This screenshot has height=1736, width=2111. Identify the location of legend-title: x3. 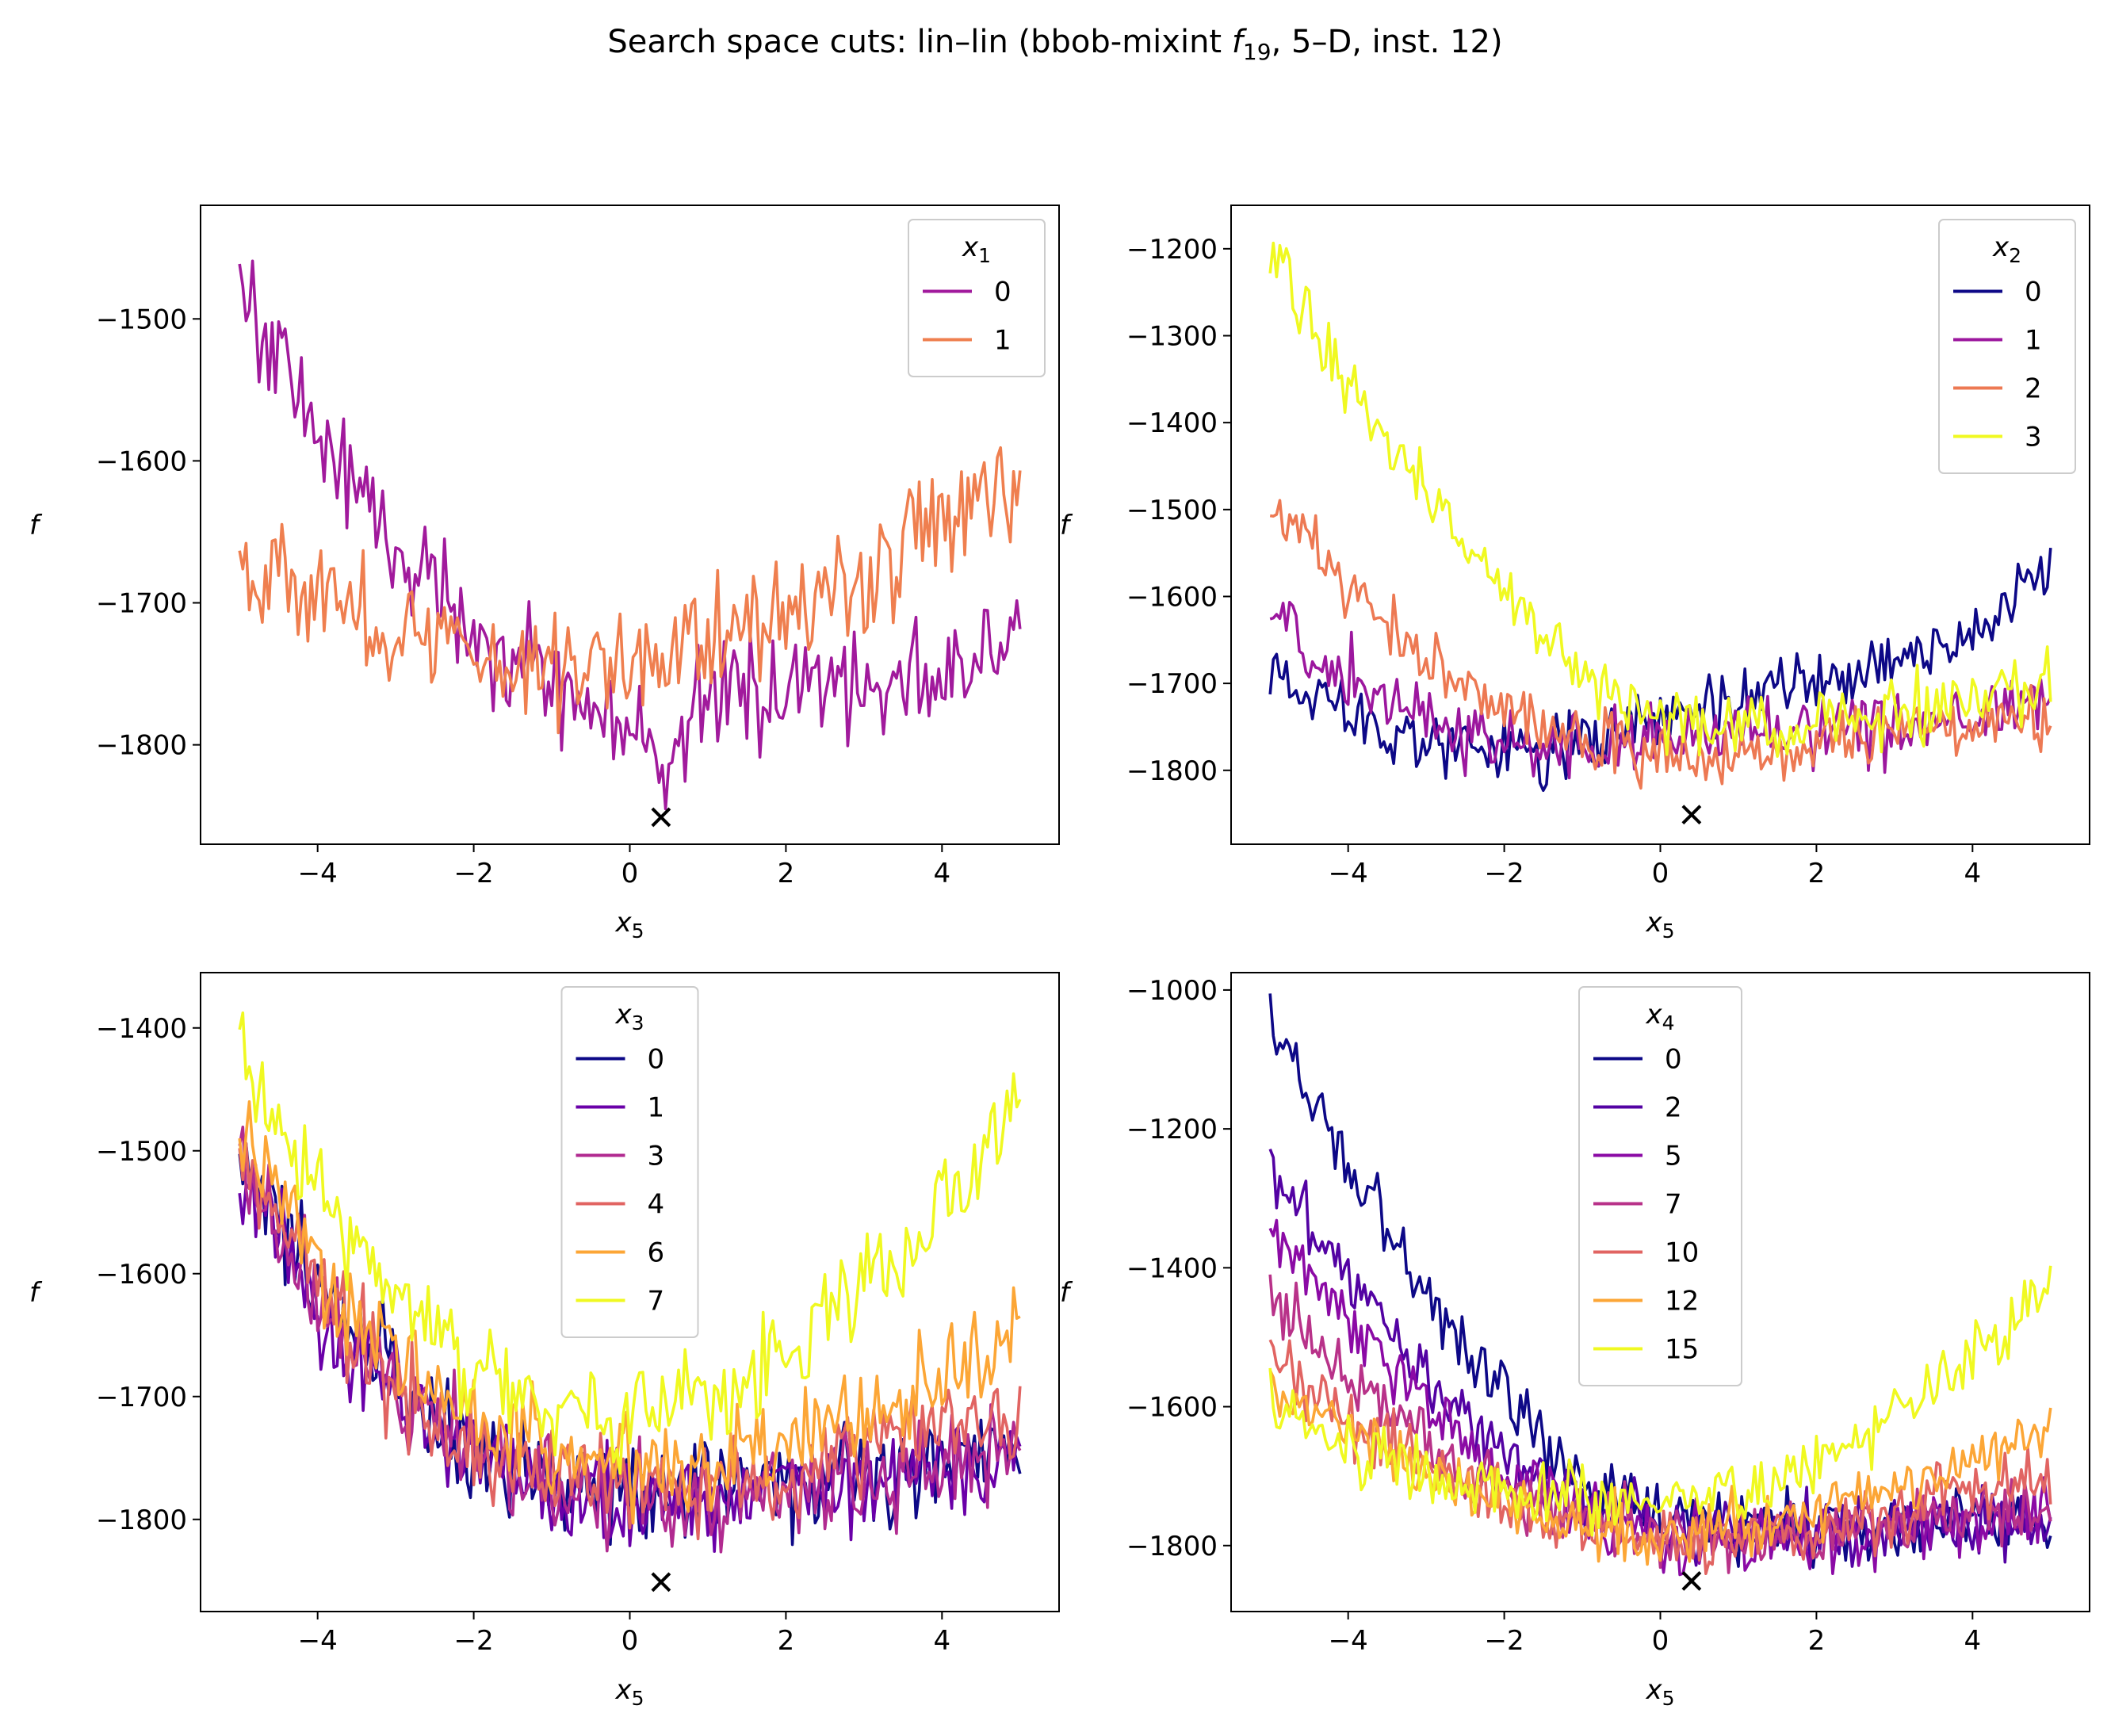
(629, 1016).